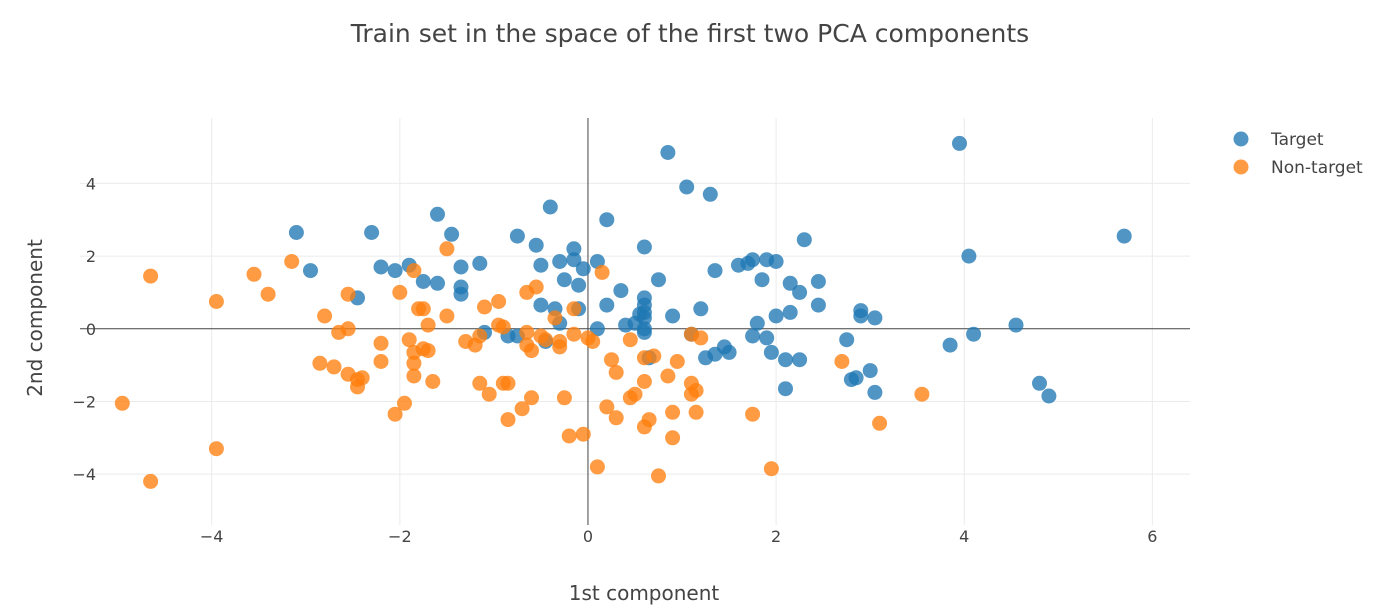  What do you see at coordinates (1278, 140) in the screenshot?
I see `legend-item-target: Target` at bounding box center [1278, 140].